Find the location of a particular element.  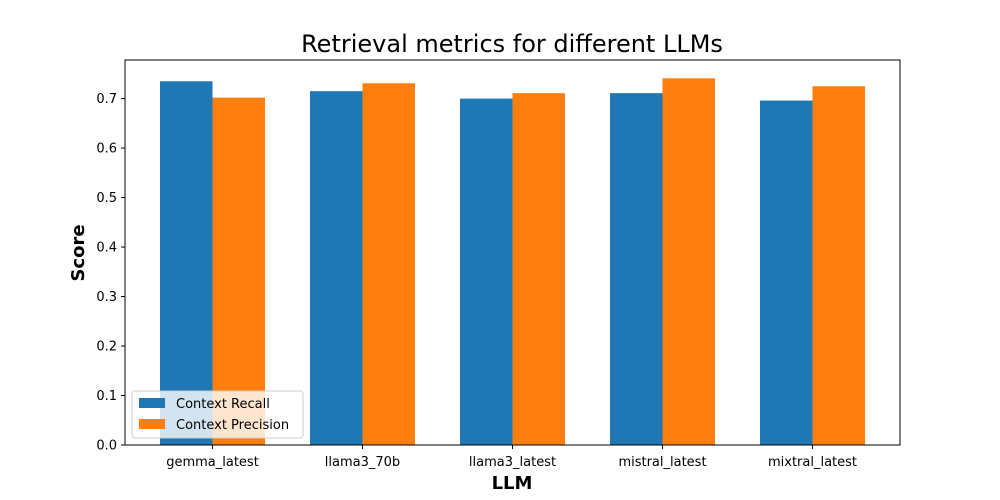

bar-mistral-latest-context-recall is located at coordinates (636, 269).